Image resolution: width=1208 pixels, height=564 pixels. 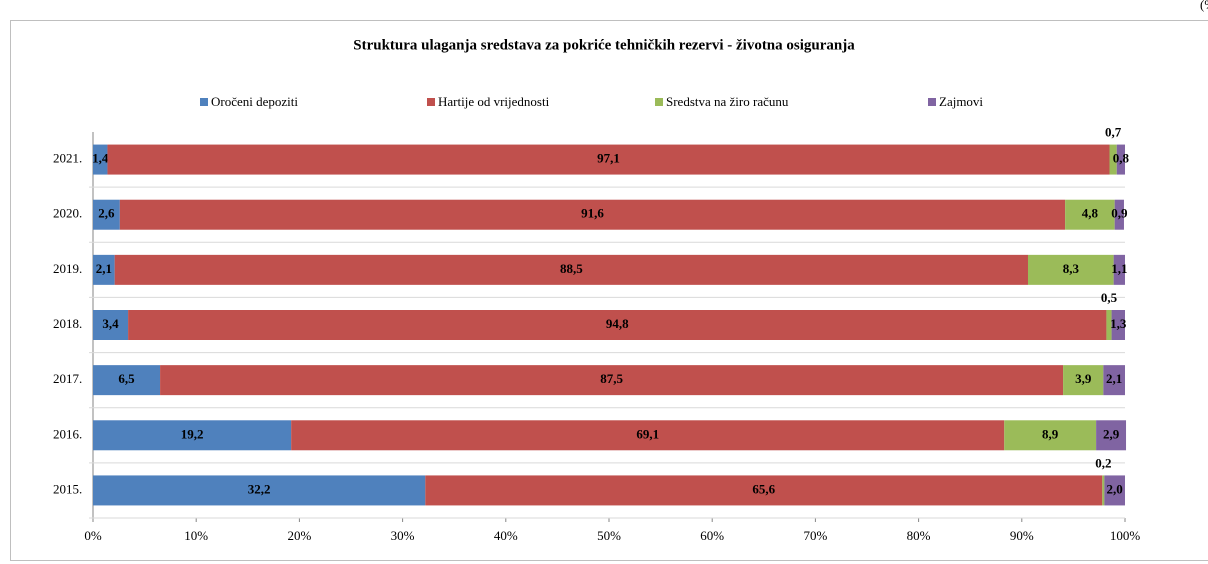 I want to click on value-label: 88,5, so click(x=571, y=268).